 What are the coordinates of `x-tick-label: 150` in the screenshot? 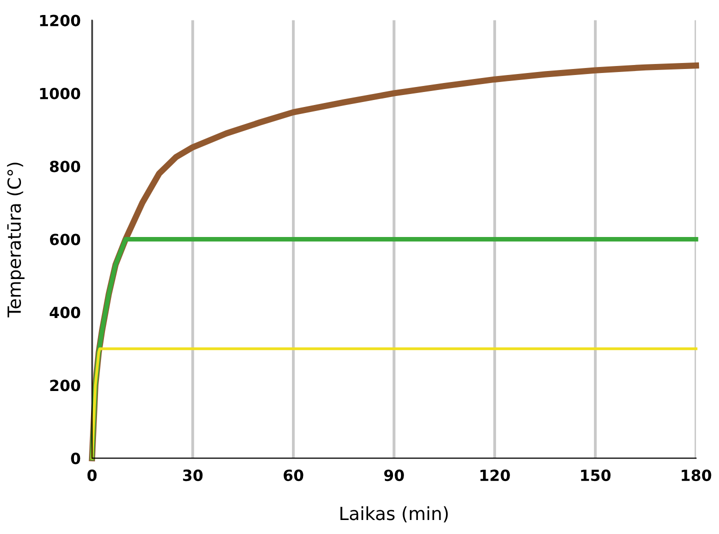 It's located at (596, 476).